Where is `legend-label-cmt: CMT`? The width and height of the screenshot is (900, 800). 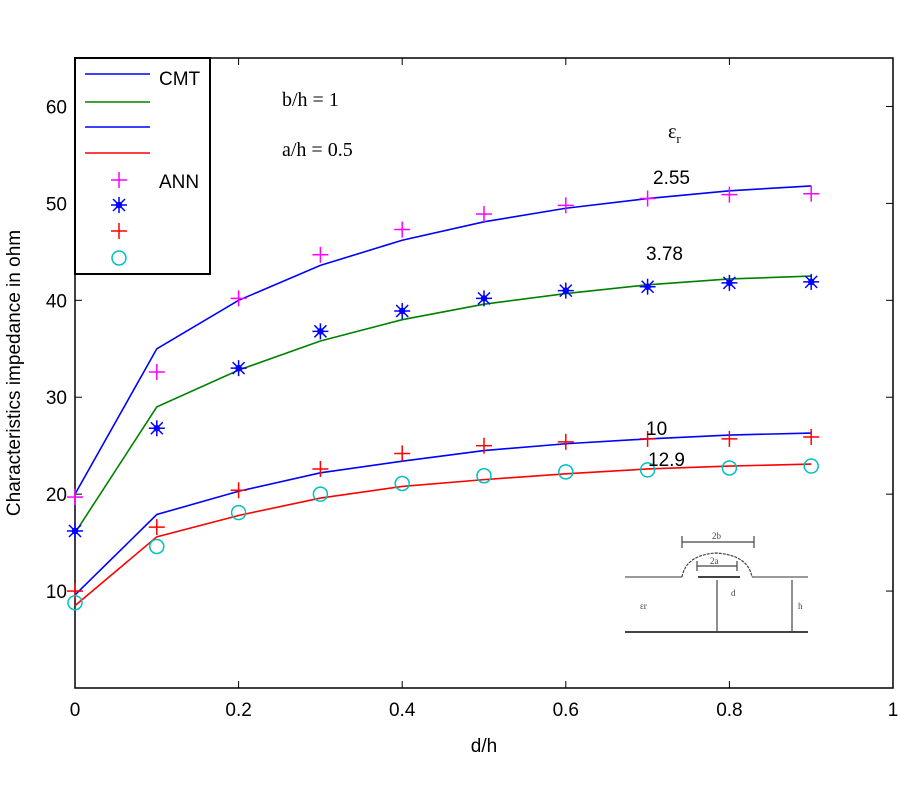 legend-label-cmt: CMT is located at coordinates (180, 79).